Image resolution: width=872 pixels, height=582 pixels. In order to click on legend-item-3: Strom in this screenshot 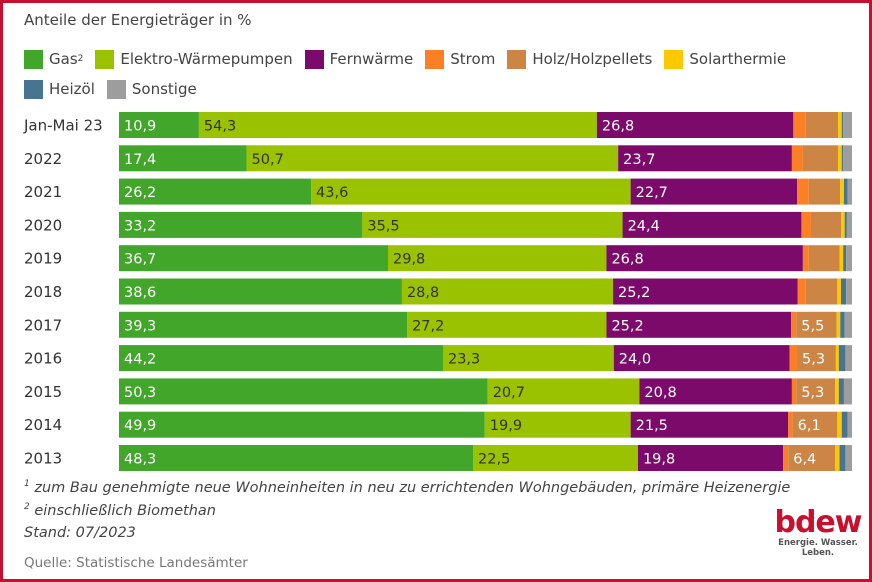, I will do `click(460, 59)`.